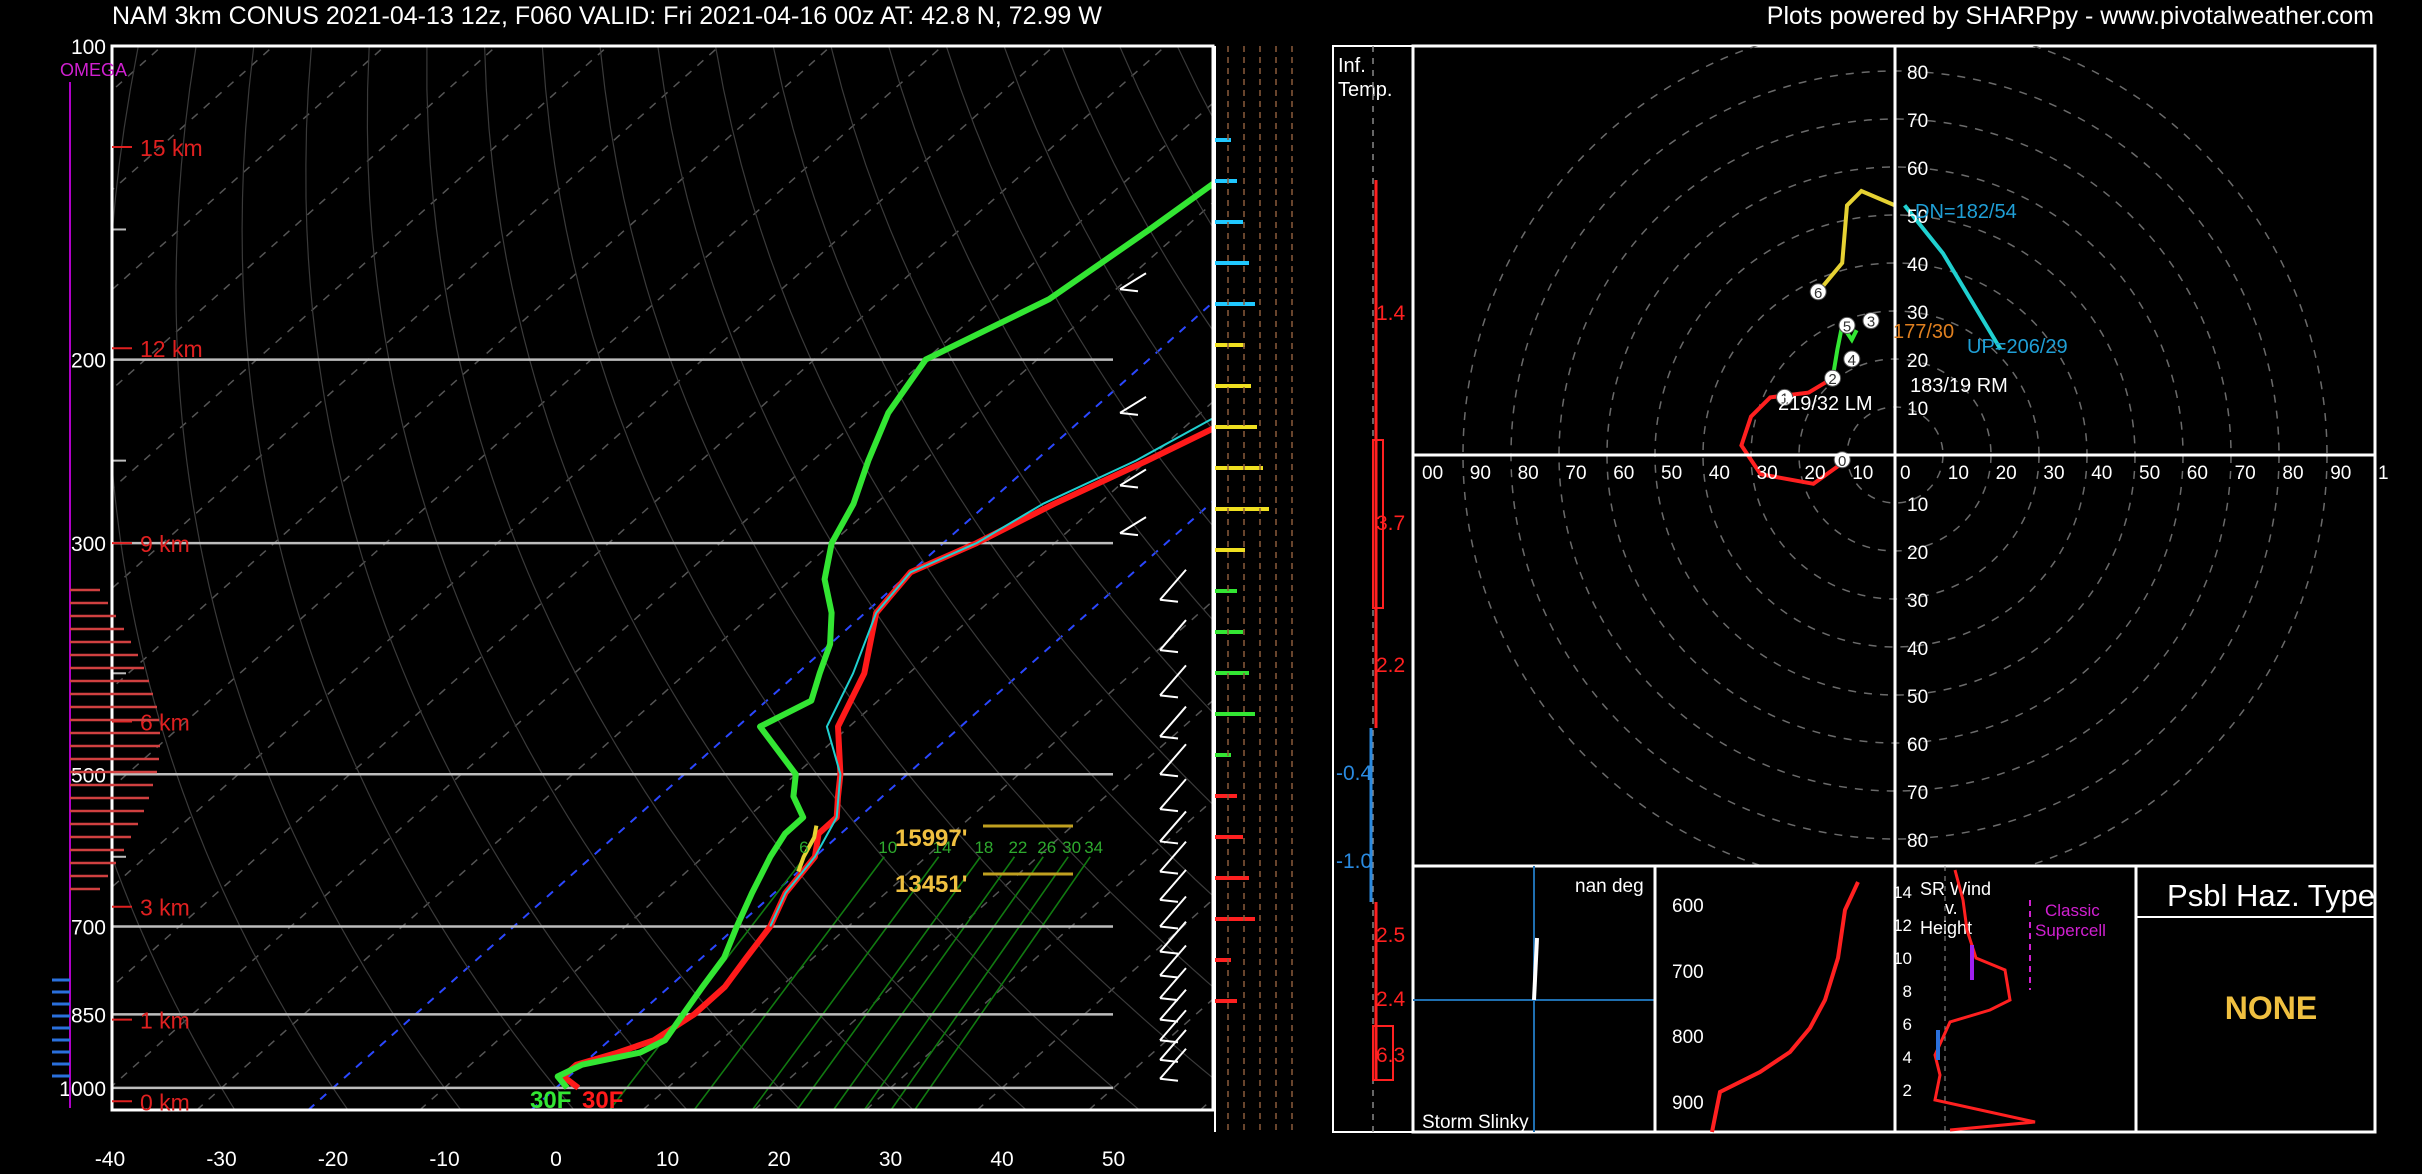  What do you see at coordinates (88, 47) in the screenshot?
I see `pressure-tick-label: 100` at bounding box center [88, 47].